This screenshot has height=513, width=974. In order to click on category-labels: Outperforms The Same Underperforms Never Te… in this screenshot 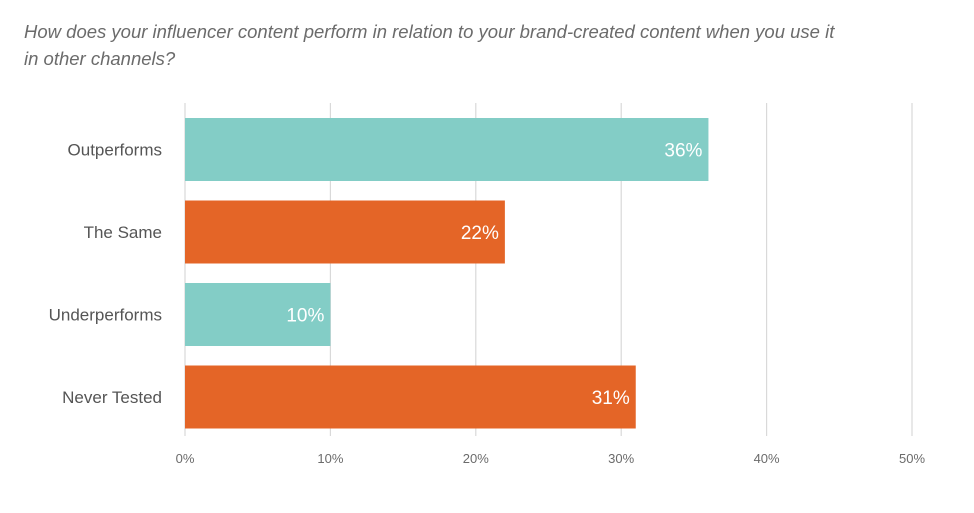, I will do `click(105, 274)`.